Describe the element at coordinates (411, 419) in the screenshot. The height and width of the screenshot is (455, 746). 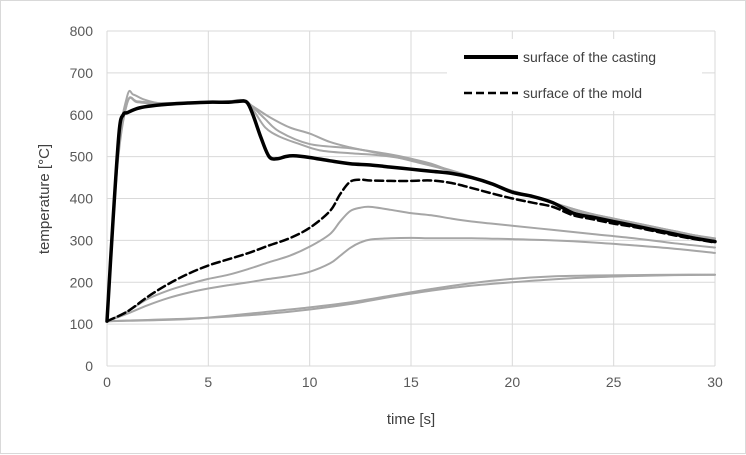
I see `x-axis-title: time [s]` at that location.